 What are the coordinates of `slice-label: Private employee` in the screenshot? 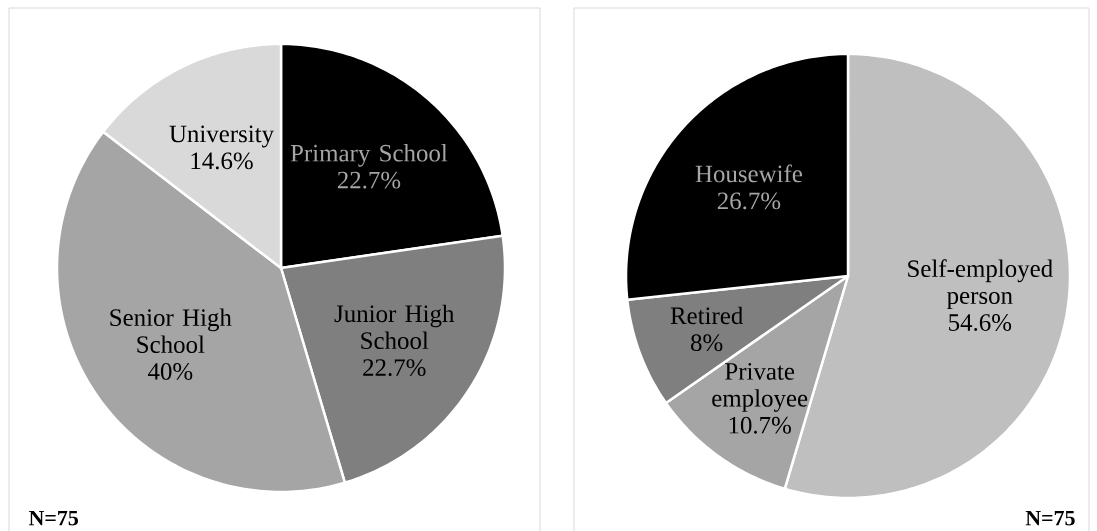 It's located at (760, 387).